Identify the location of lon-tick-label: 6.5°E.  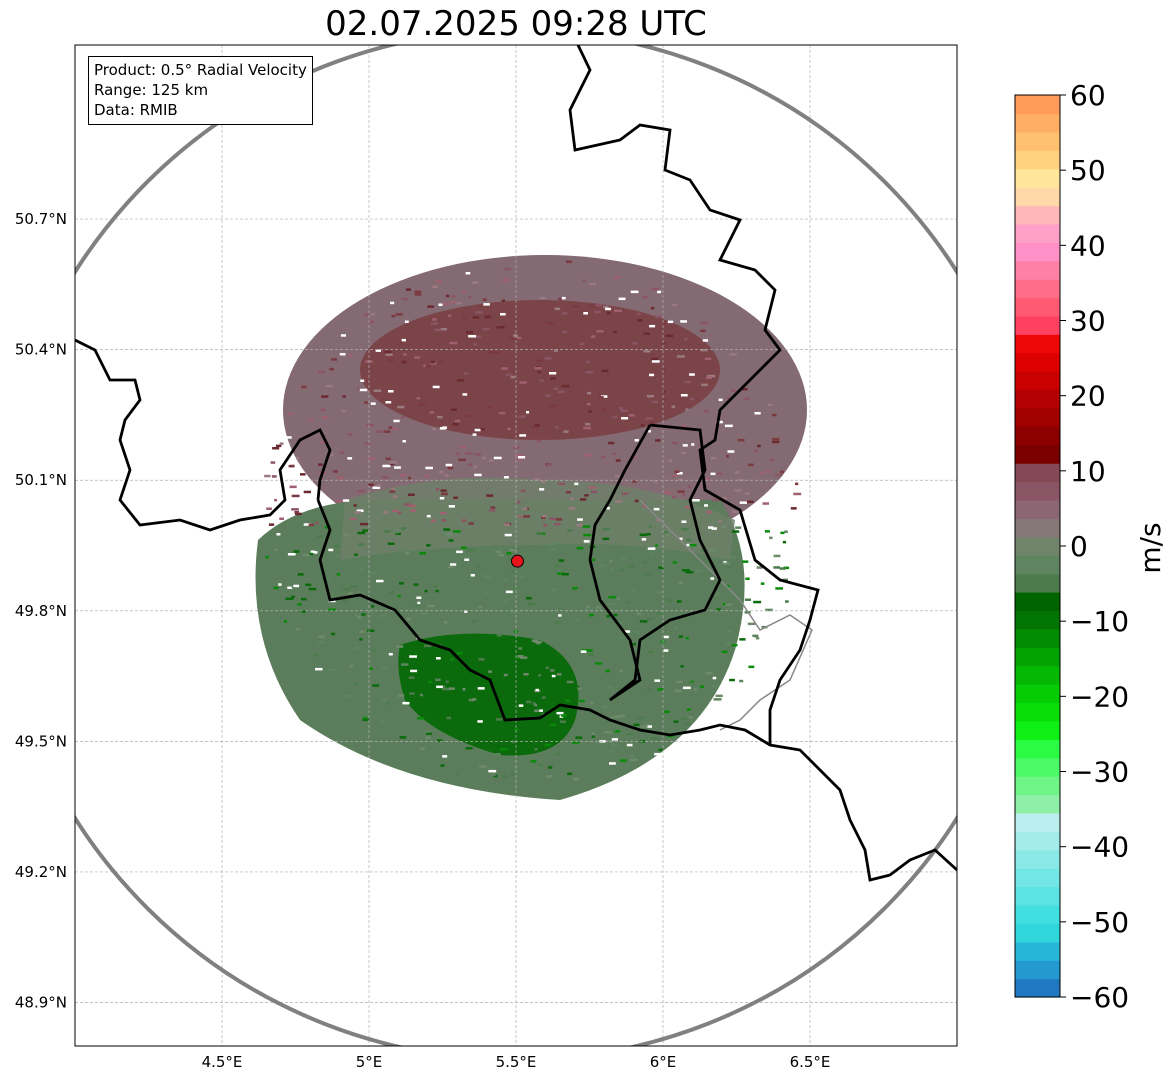
(810, 1062).